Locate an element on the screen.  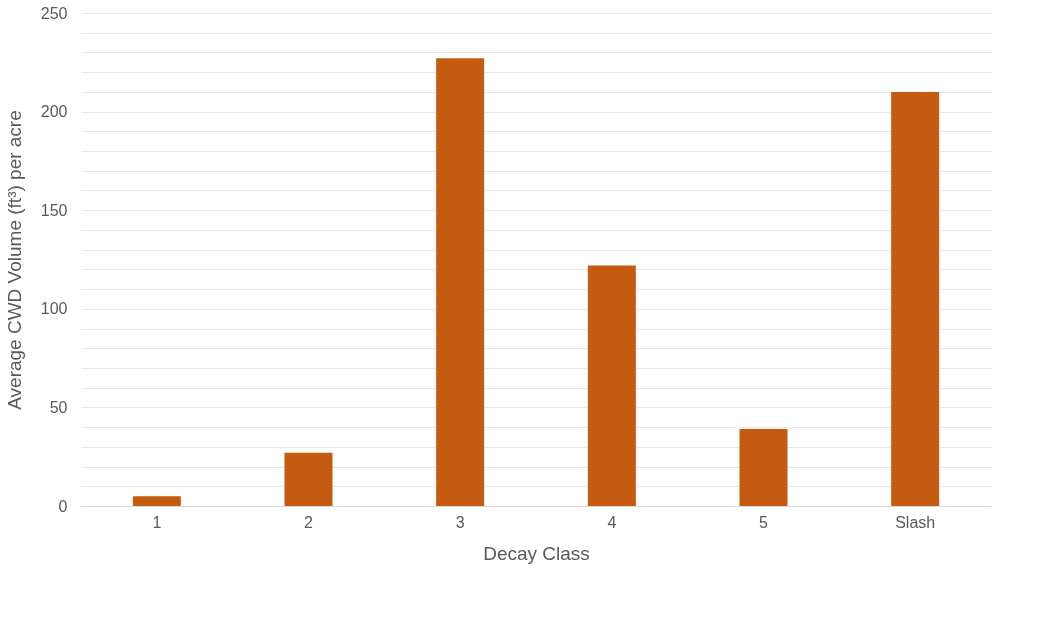
x-tick-label: 3 is located at coordinates (460, 522).